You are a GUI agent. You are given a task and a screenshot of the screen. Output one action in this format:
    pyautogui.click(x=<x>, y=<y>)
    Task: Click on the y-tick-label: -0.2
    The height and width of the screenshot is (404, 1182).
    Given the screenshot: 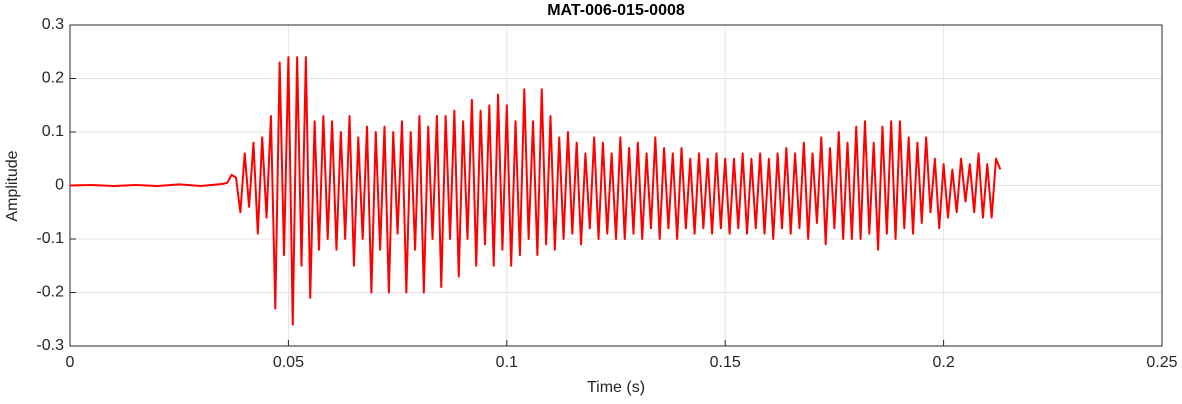 What is the action you would take?
    pyautogui.click(x=50, y=292)
    